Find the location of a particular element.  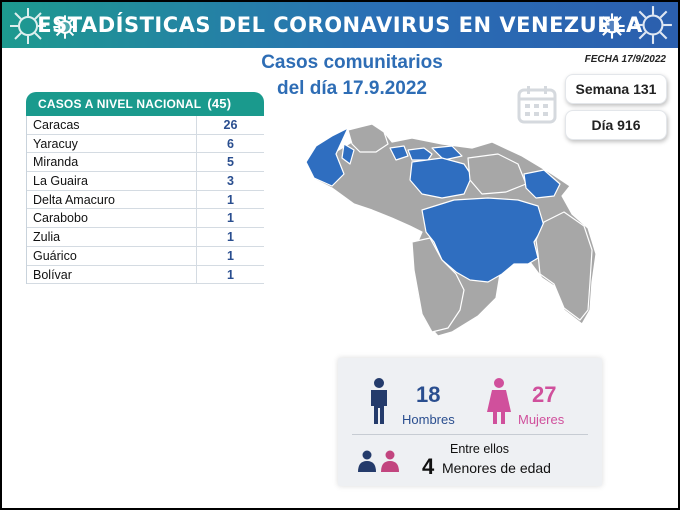

mujeres-label: Mujeres is located at coordinates (541, 419).